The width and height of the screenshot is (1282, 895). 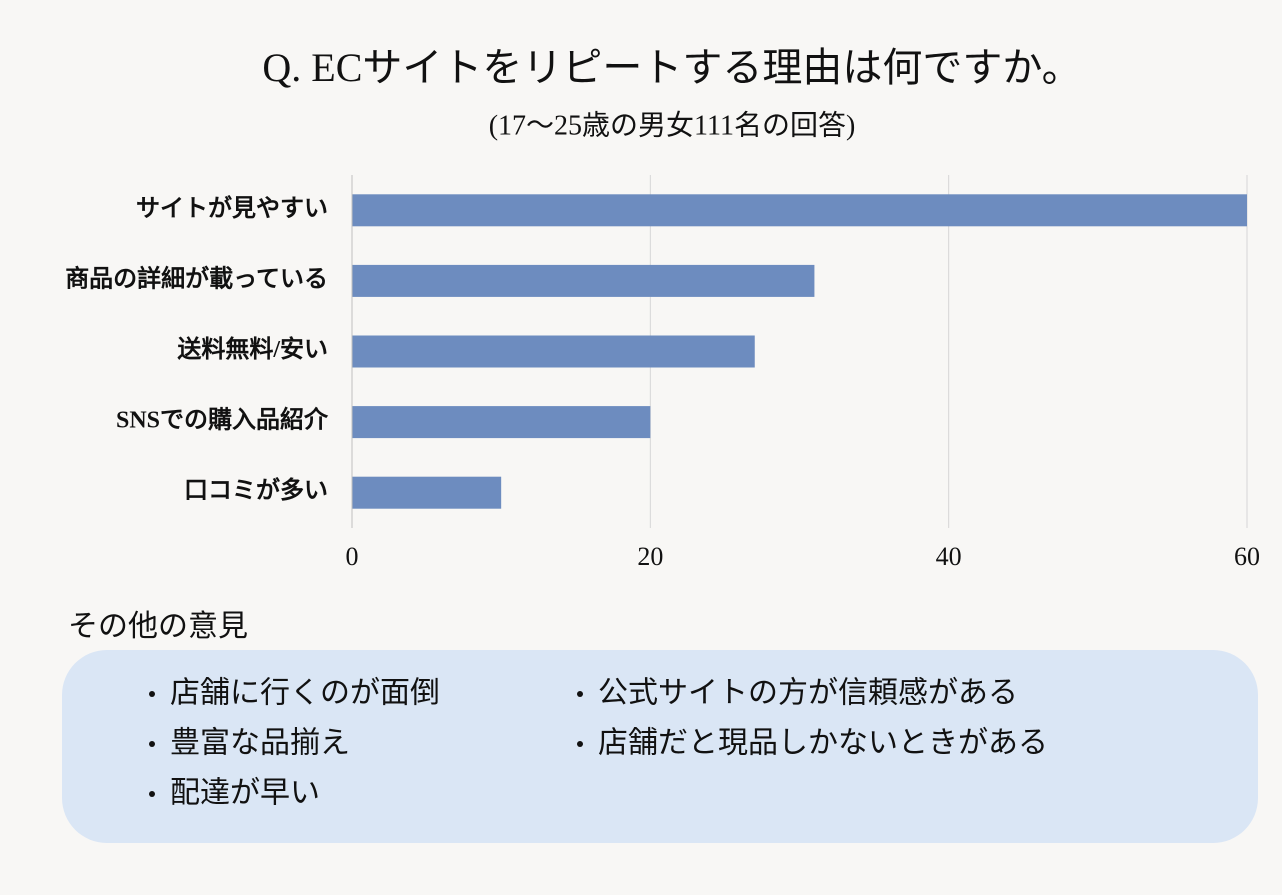 I want to click on y-tick-label: 口コミが多い, so click(x=256, y=490).